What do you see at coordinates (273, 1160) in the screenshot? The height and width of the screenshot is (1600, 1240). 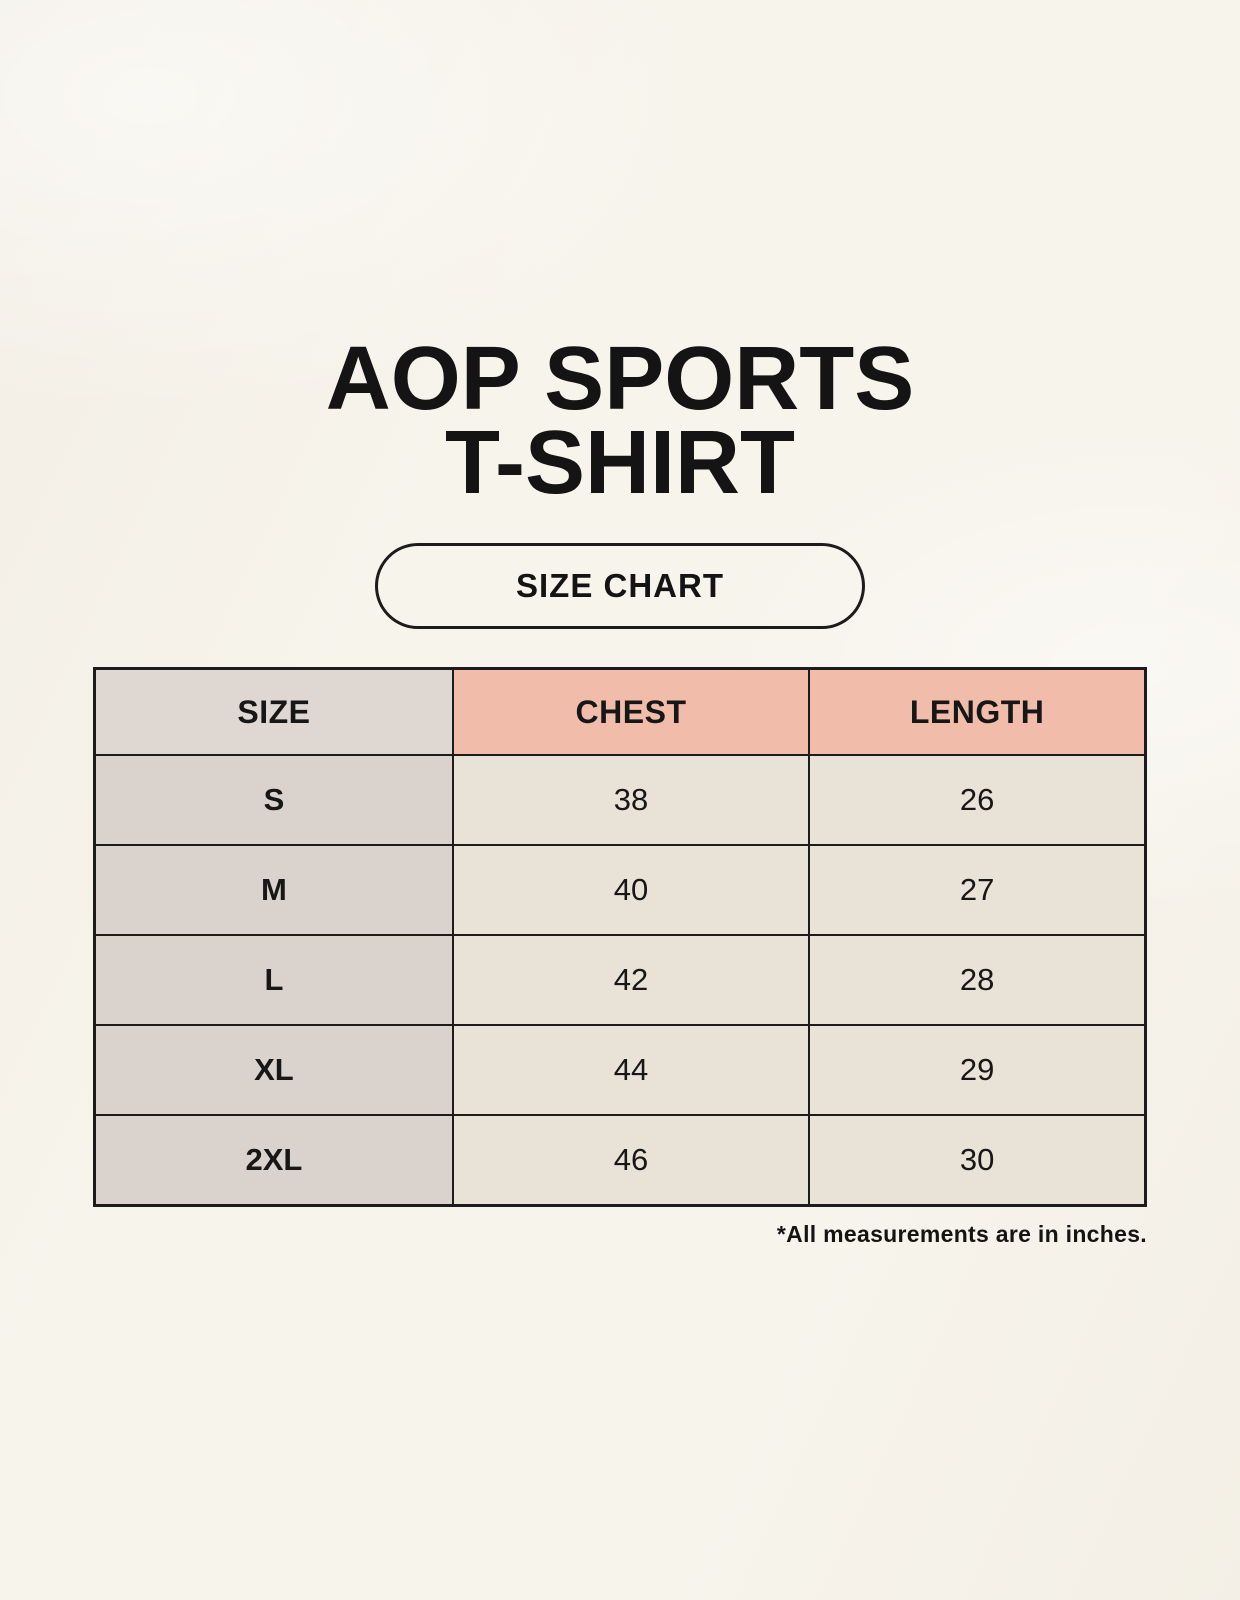 I see `size-label: 2XL` at bounding box center [273, 1160].